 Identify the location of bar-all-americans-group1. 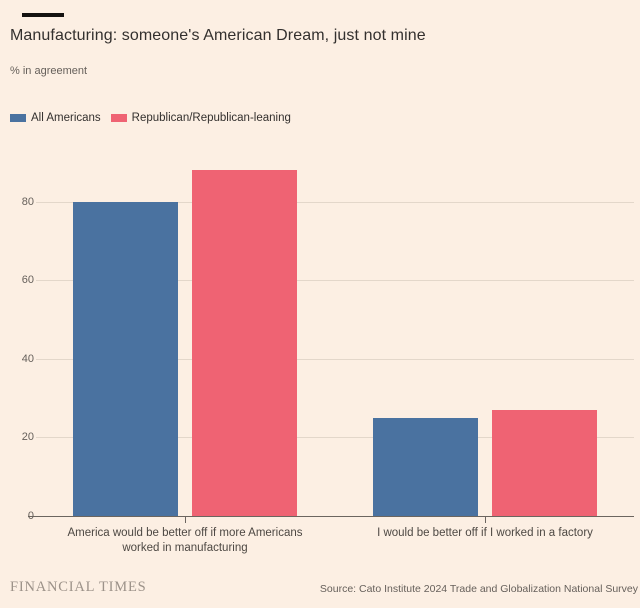
(125, 358).